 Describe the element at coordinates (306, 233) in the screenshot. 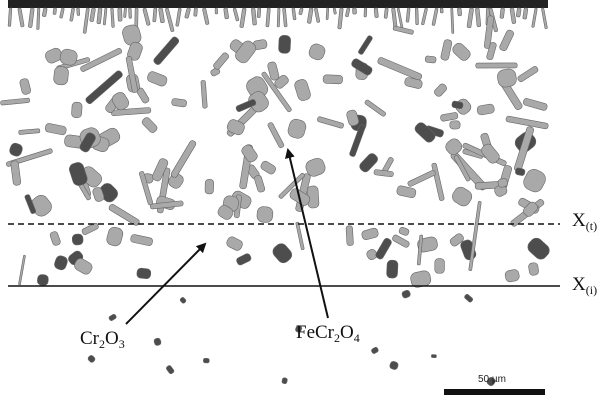

I see `arrow-fecr2o4` at that location.